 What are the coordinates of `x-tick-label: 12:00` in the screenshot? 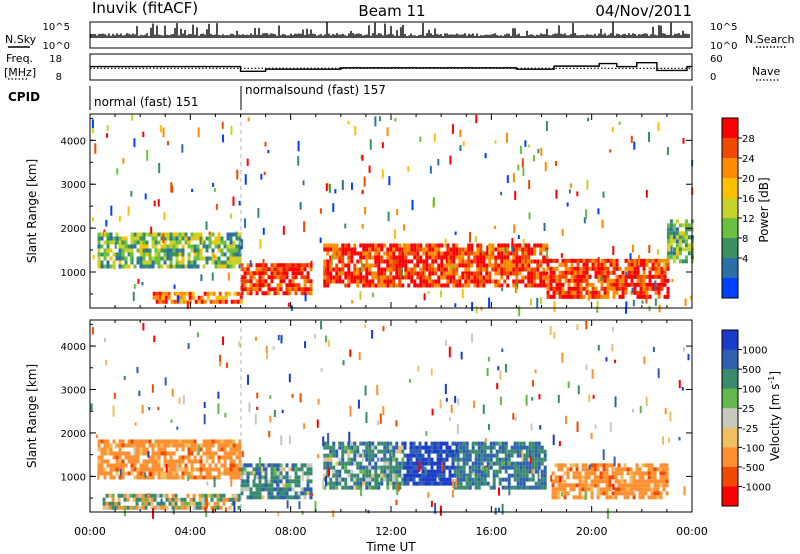 It's located at (391, 531).